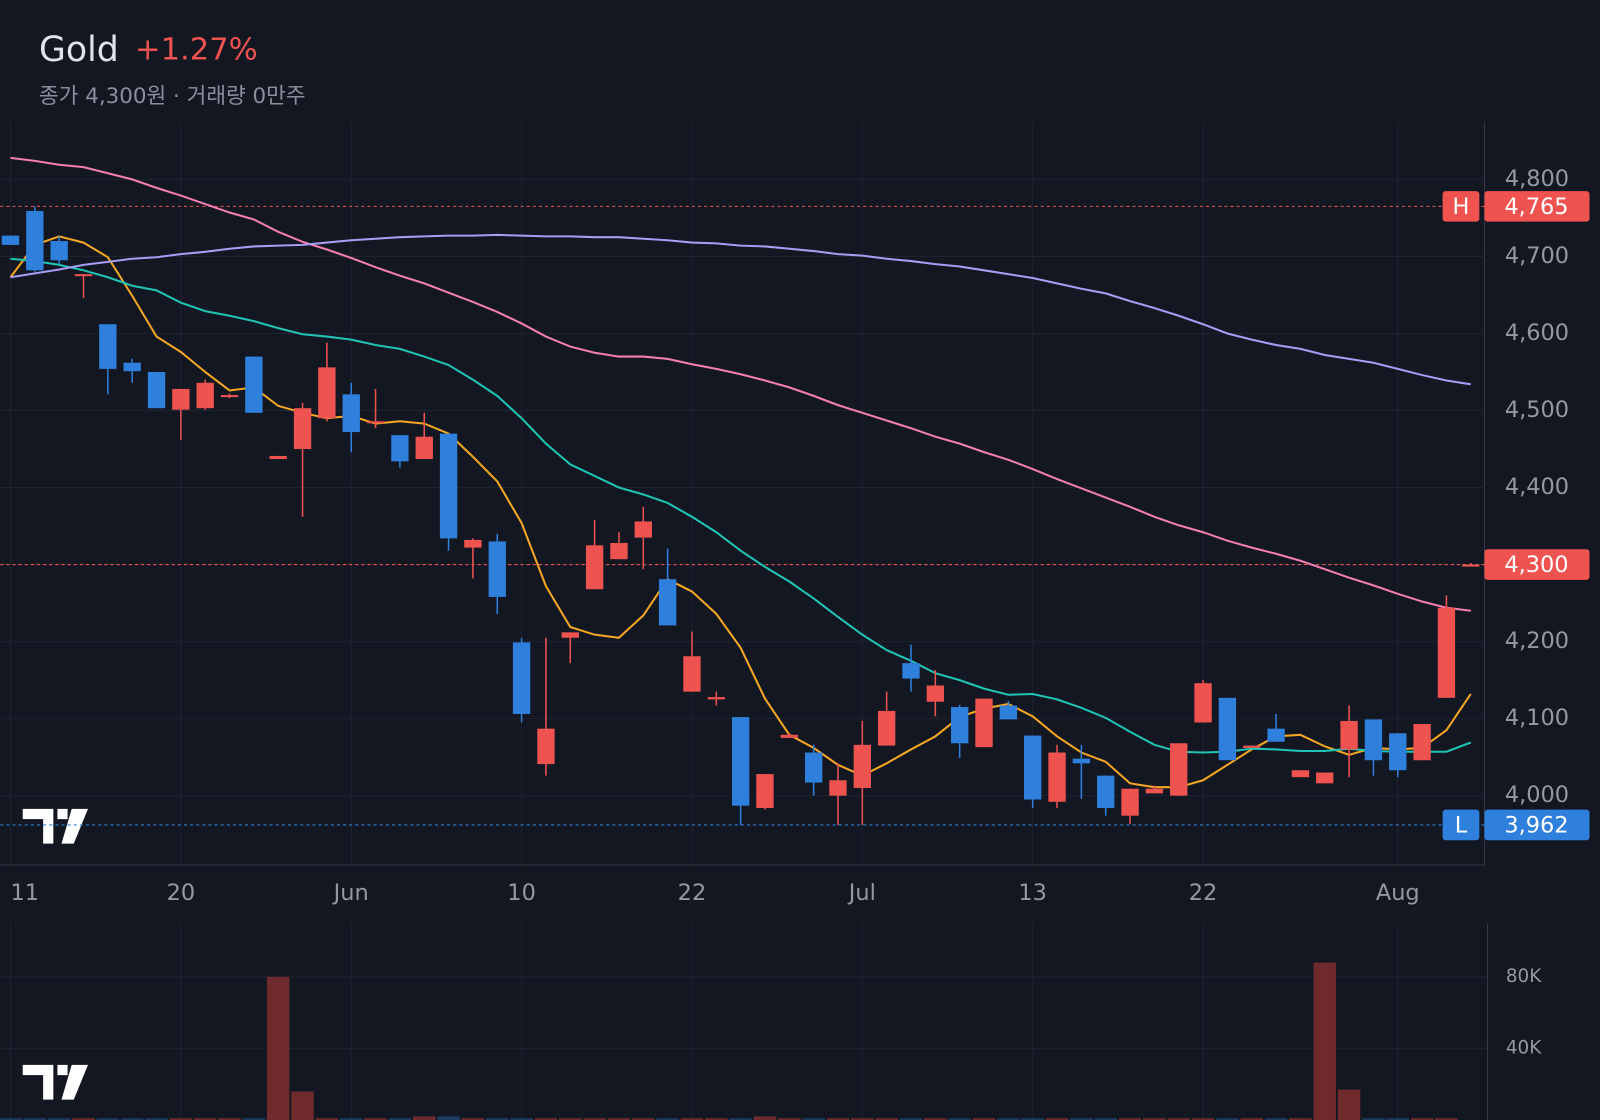  I want to click on x-tick-label: 22, so click(692, 893).